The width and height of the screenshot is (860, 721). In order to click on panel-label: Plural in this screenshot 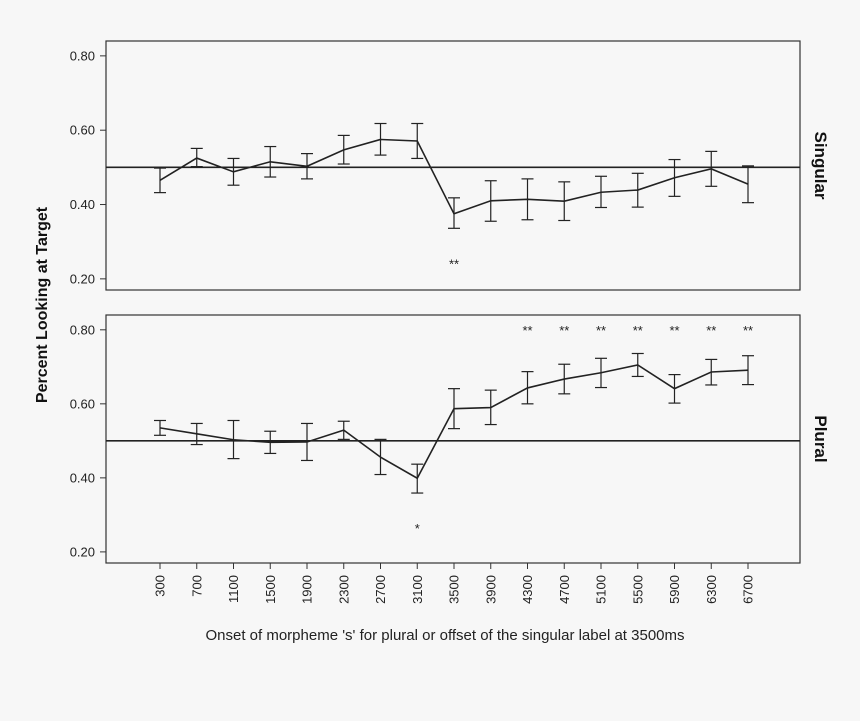, I will do `click(820, 438)`.